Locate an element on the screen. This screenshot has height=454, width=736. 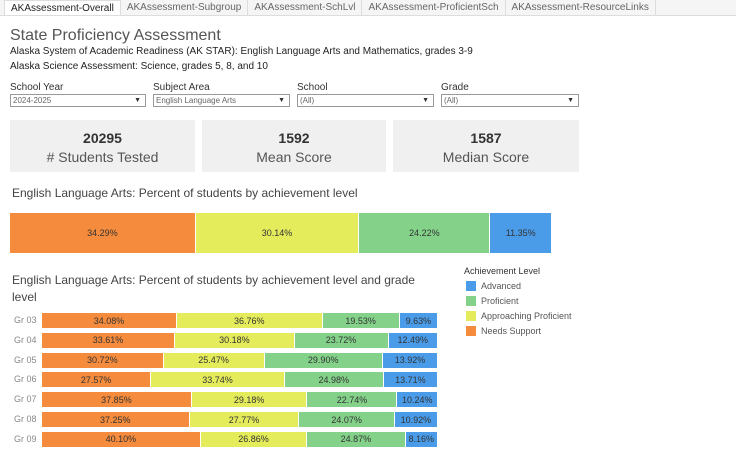
tab-akassessment-overall: AKAssessment-Overall is located at coordinates (62, 7).